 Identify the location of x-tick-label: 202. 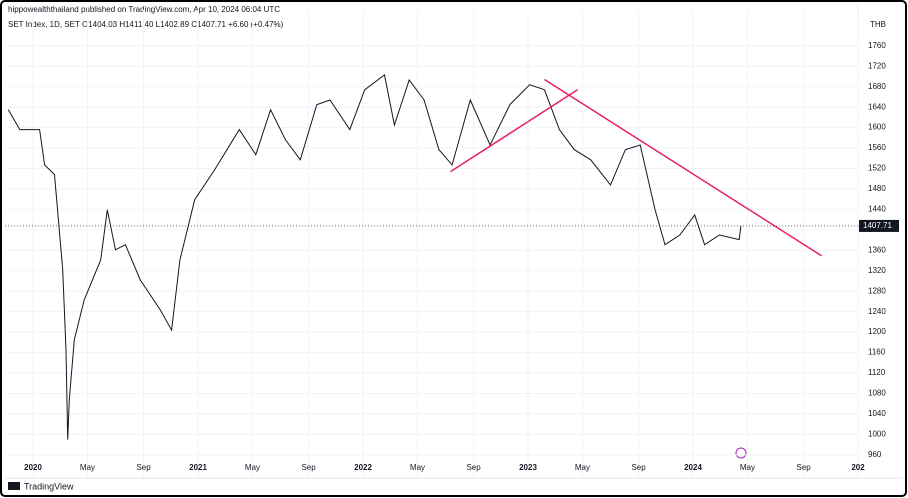
(858, 467).